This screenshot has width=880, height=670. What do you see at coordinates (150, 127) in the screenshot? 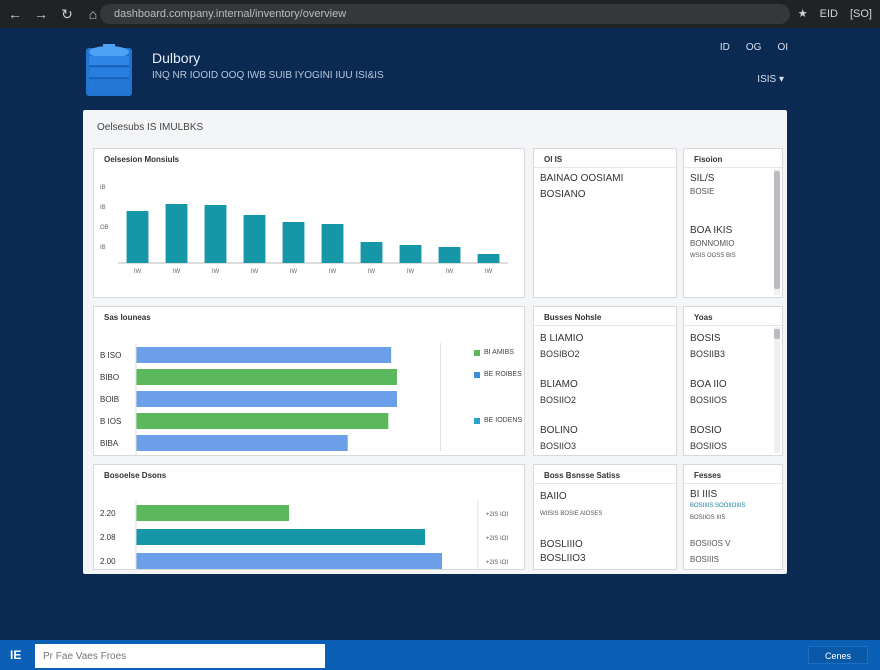
I see `panel-title: Oelsesubs IS IMULBKS` at bounding box center [150, 127].